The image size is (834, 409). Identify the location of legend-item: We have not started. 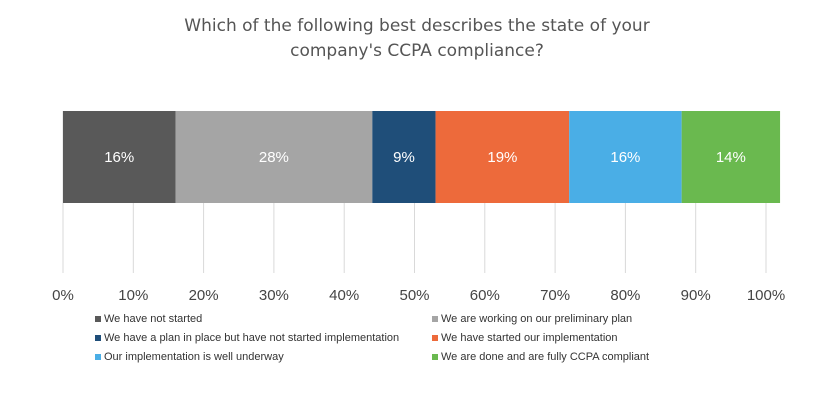
(263, 318).